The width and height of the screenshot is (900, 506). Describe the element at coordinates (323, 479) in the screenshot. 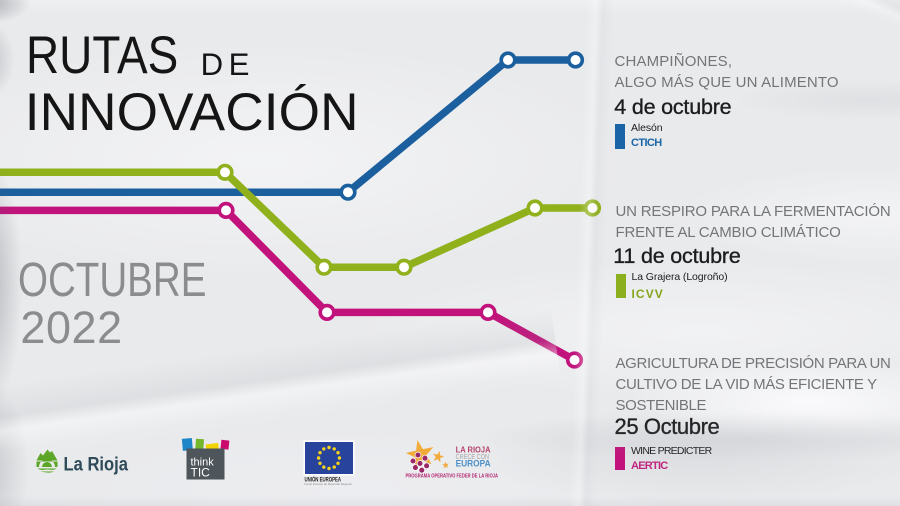

I see `svg-text: UNIÓN EUROPEA` at that location.